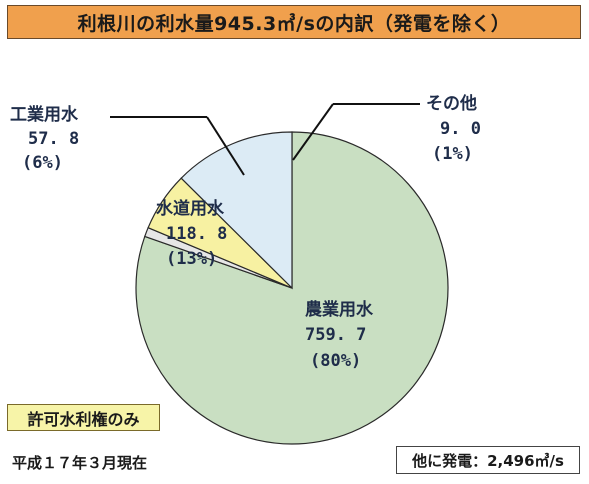 Image resolution: width=589 pixels, height=484 pixels. What do you see at coordinates (44, 114) in the screenshot?
I see `label-industrial-name: 工業用水` at bounding box center [44, 114].